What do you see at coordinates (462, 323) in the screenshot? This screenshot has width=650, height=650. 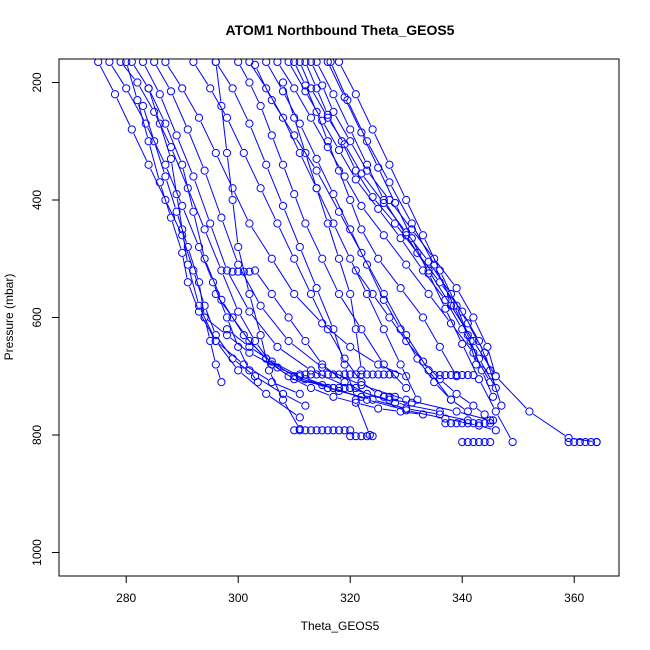 I see `series-21-segment` at bounding box center [462, 323].